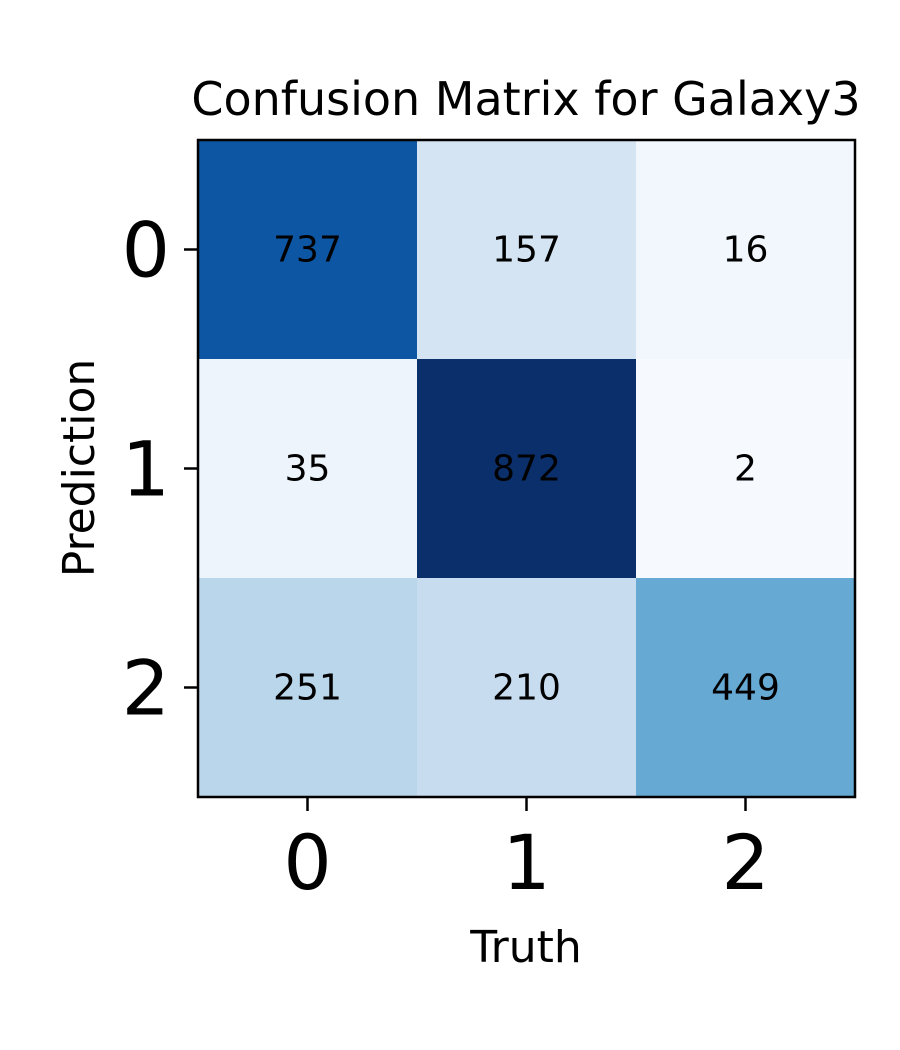  I want to click on cell-value-label: 737, so click(307, 250).